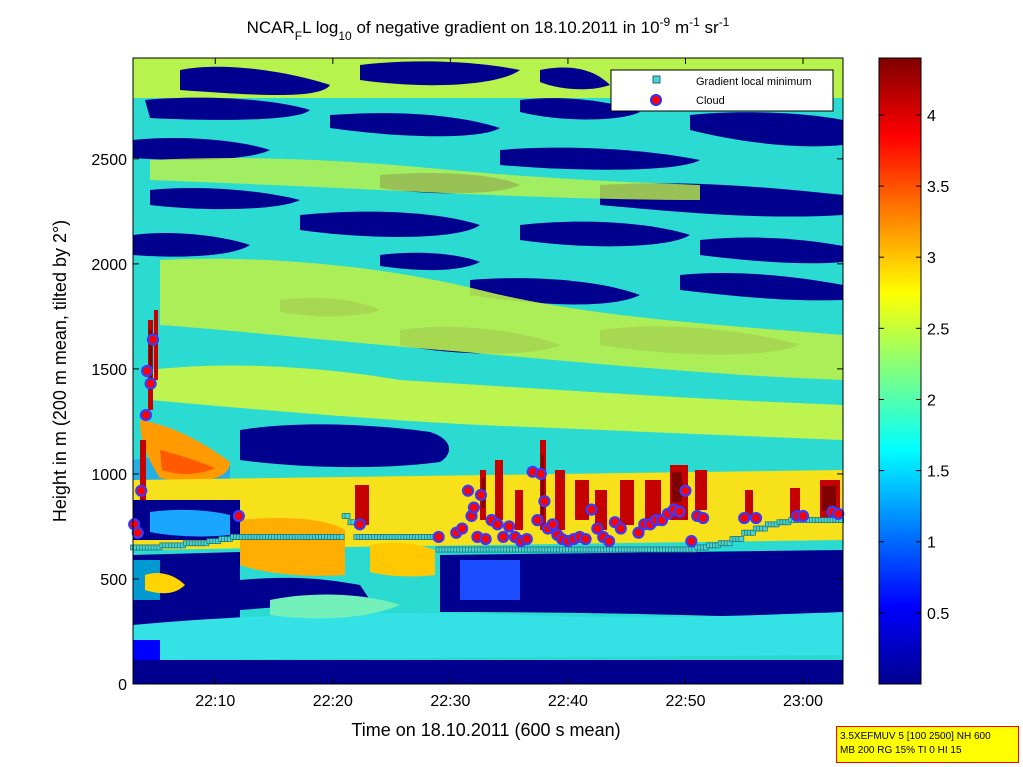 The image size is (1023, 767). Describe the element at coordinates (931, 400) in the screenshot. I see `colorbar-tick-label: 2` at that location.